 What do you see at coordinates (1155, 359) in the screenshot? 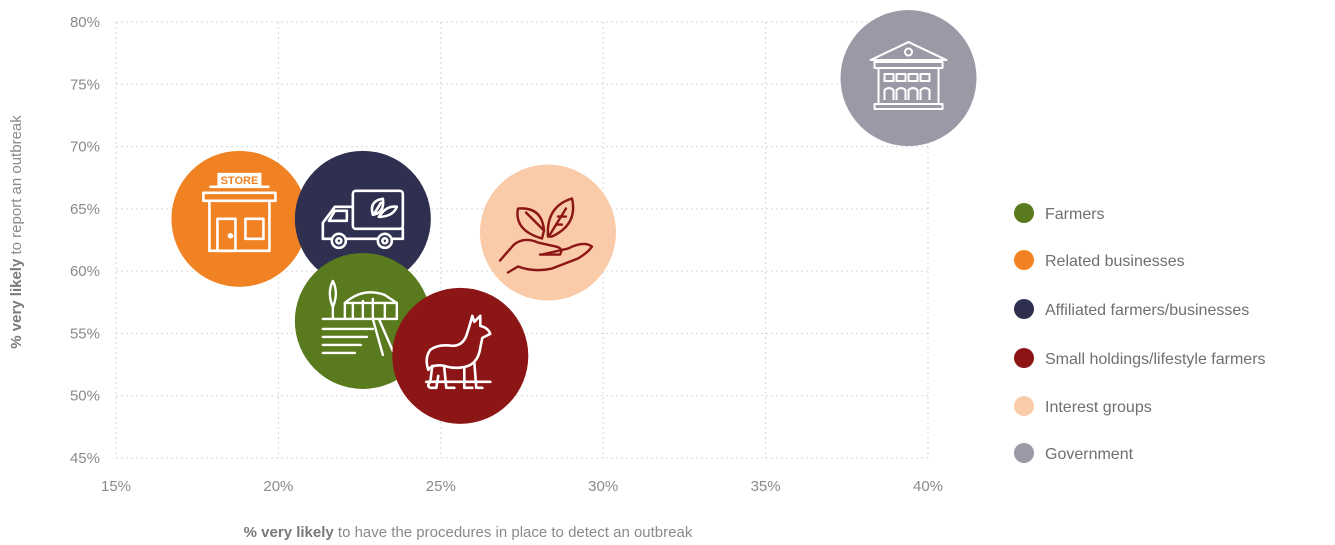
I see `legend-label: Small holdings/lifestyle farmers` at bounding box center [1155, 359].